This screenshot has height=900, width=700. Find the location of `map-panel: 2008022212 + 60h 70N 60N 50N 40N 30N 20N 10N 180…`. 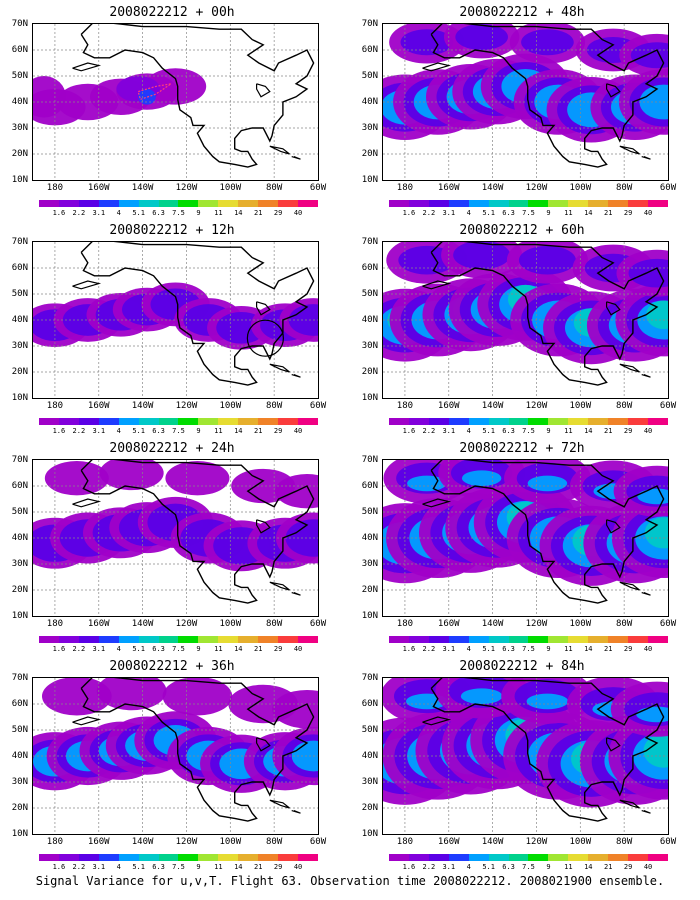

map-panel: 2008022212 + 60h 70N 60N 50N 40N 30N 20N 10N 180… is located at coordinates (522, 334).